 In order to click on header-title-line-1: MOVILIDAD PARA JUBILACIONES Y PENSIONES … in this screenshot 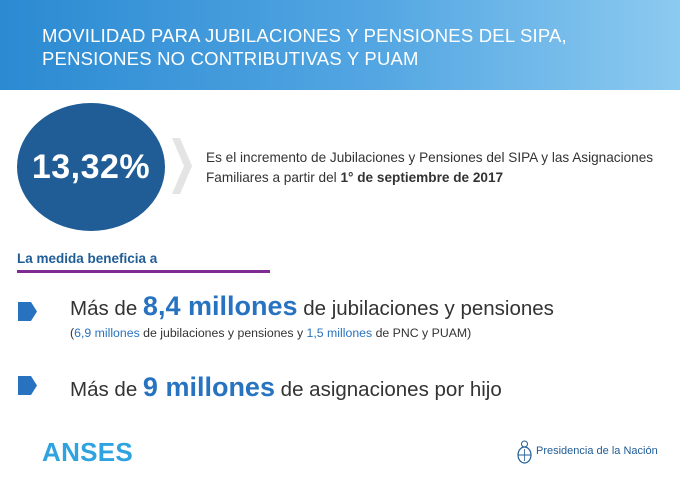, I will do `click(304, 35)`.